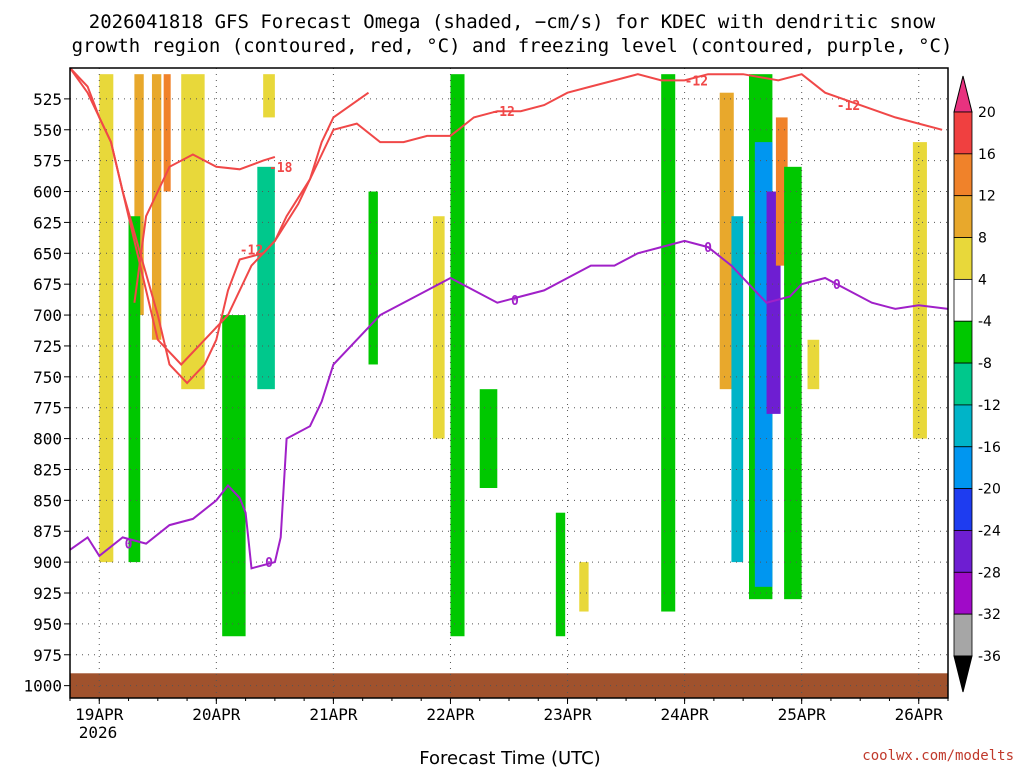 Image resolution: width=1024 pixels, height=768 pixels. I want to click on credit-text: coolwx.com/modelts, so click(938, 756).